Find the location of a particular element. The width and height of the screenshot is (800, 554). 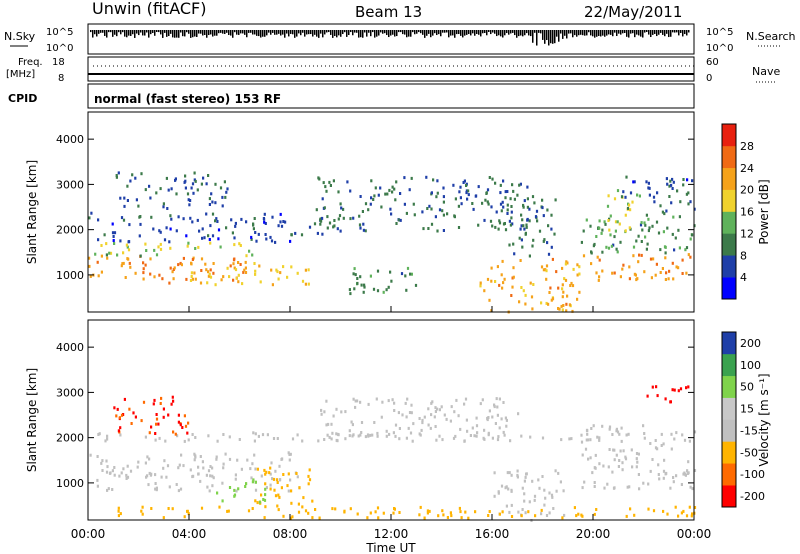

freq-tick-high: 18 is located at coordinates (58, 62).